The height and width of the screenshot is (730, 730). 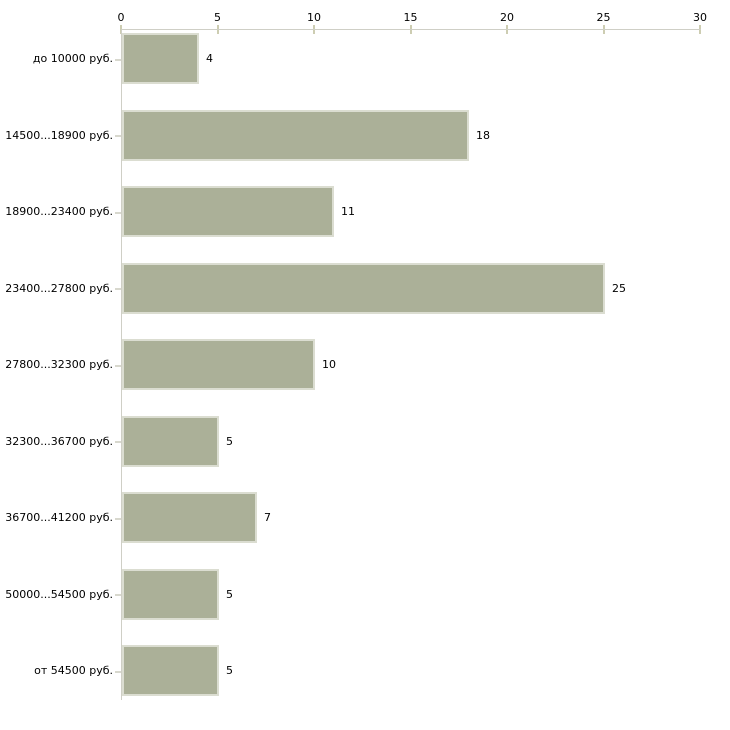 What do you see at coordinates (411, 29) in the screenshot?
I see `x-axis-line` at bounding box center [411, 29].